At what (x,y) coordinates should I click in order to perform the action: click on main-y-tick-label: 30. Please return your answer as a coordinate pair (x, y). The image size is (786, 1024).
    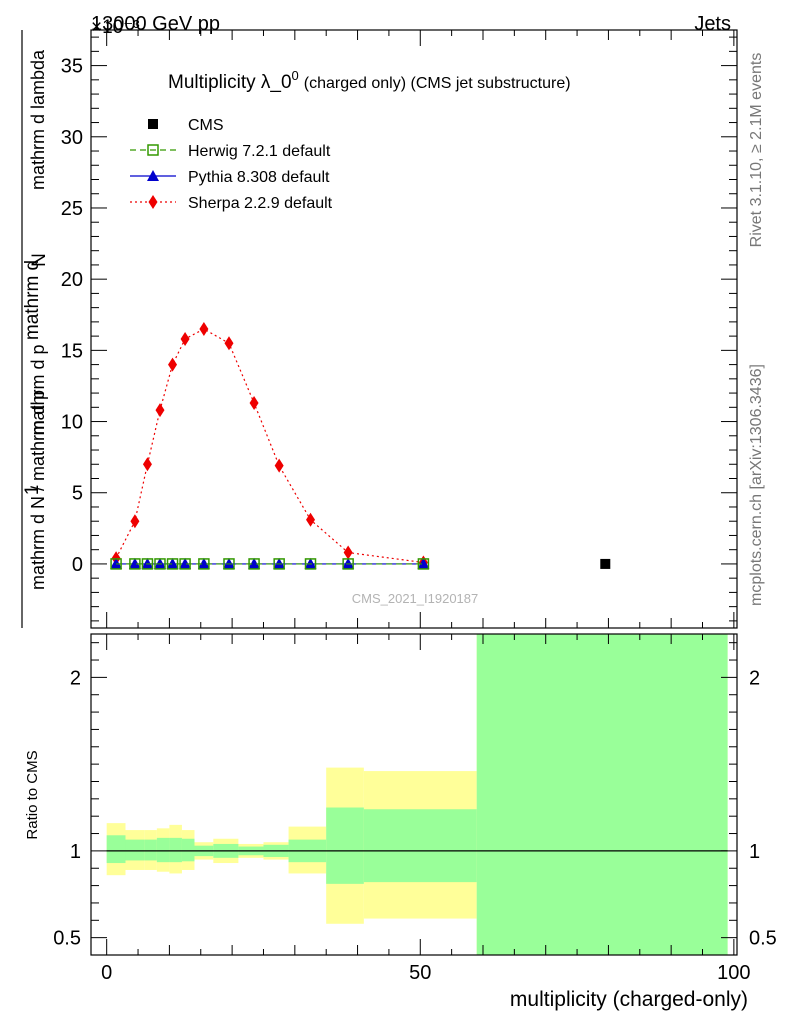
    Looking at the image, I should click on (72, 138).